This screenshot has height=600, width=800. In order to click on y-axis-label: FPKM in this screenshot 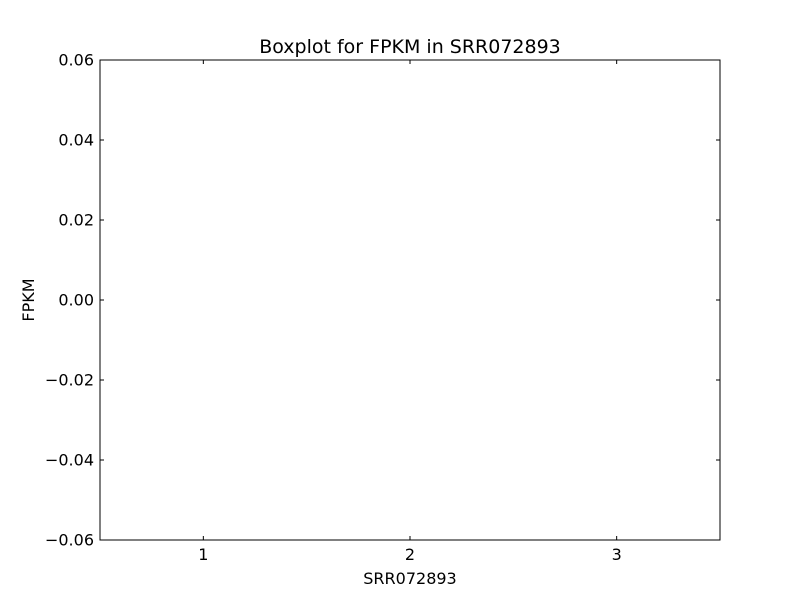, I will do `click(28, 299)`.